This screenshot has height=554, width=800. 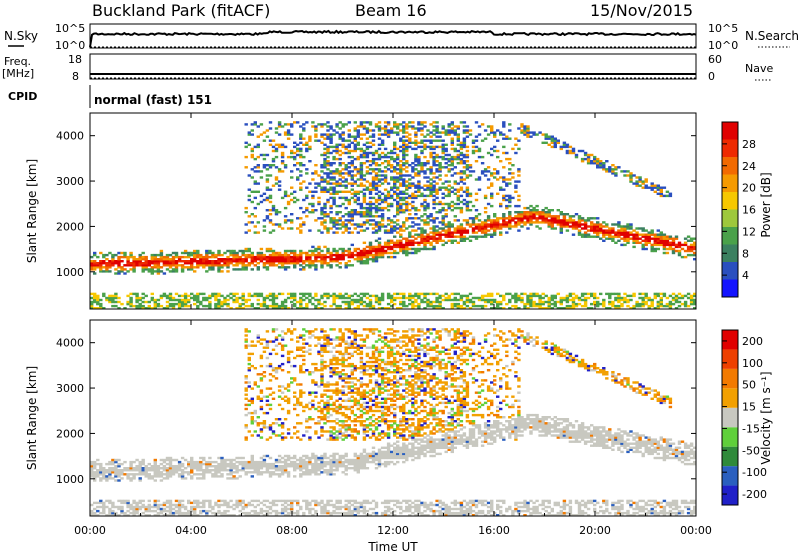 What do you see at coordinates (730, 201) in the screenshot?
I see `colorbar-swatch` at bounding box center [730, 201].